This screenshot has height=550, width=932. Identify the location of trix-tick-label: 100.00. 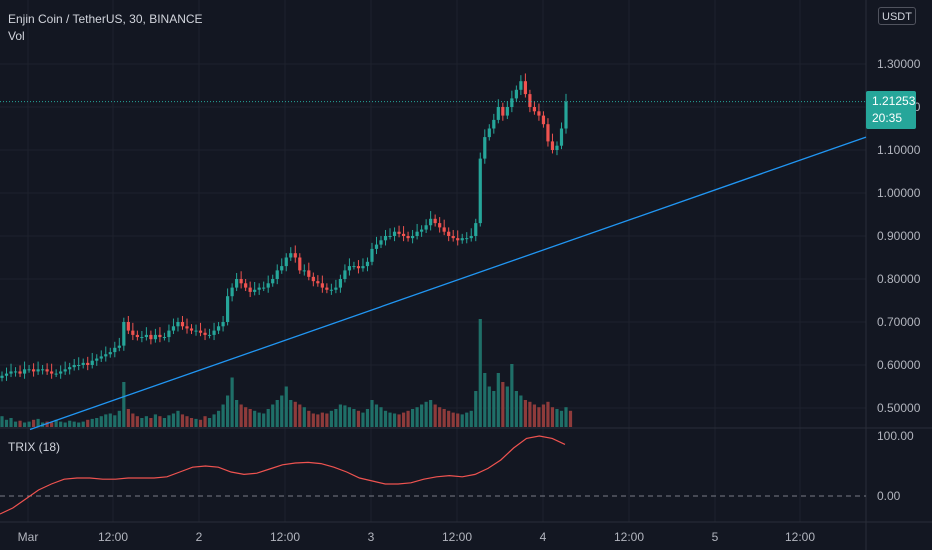
(895, 436).